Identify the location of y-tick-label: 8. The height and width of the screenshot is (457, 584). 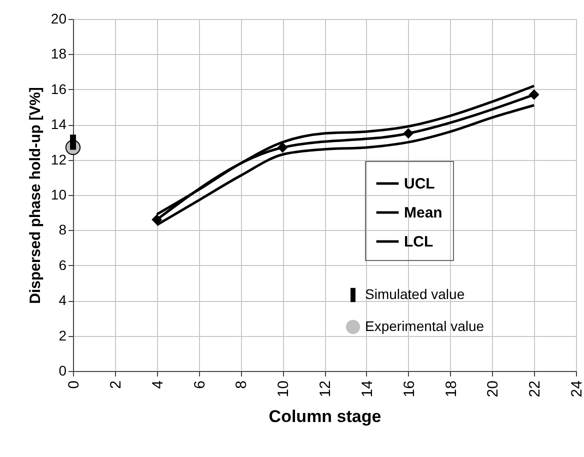
(62, 230).